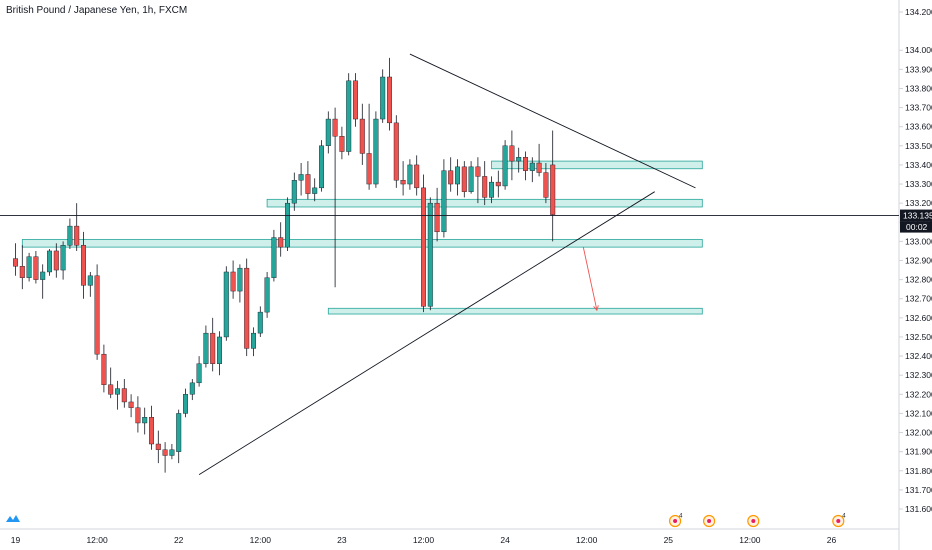  Describe the element at coordinates (916, 215) in the screenshot. I see `current-price-tag` at that location.